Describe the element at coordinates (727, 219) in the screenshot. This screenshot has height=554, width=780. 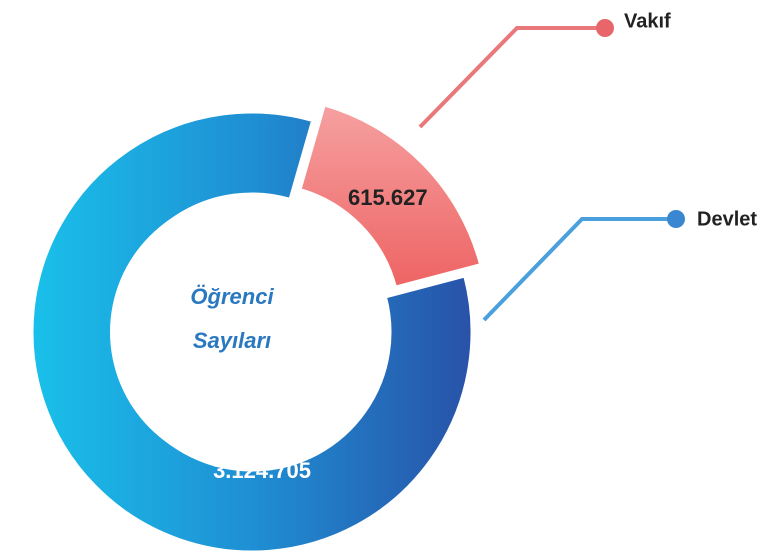
I see `legend-label: Devlet` at that location.